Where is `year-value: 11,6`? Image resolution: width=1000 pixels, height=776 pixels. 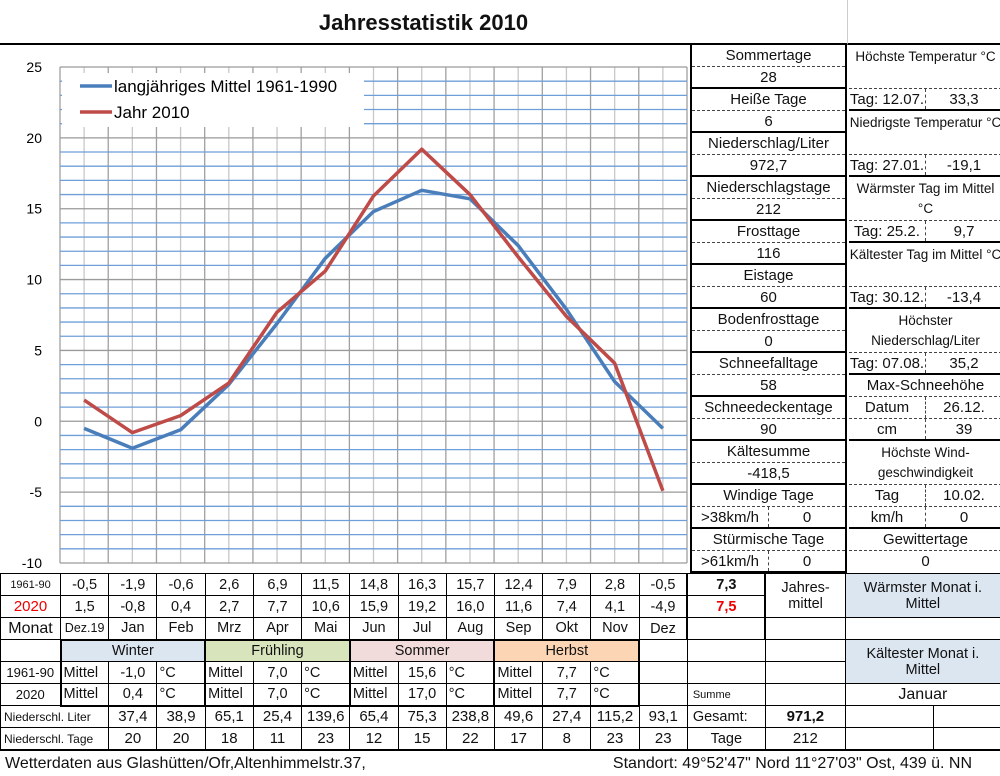 year-value: 11,6 is located at coordinates (518, 607).